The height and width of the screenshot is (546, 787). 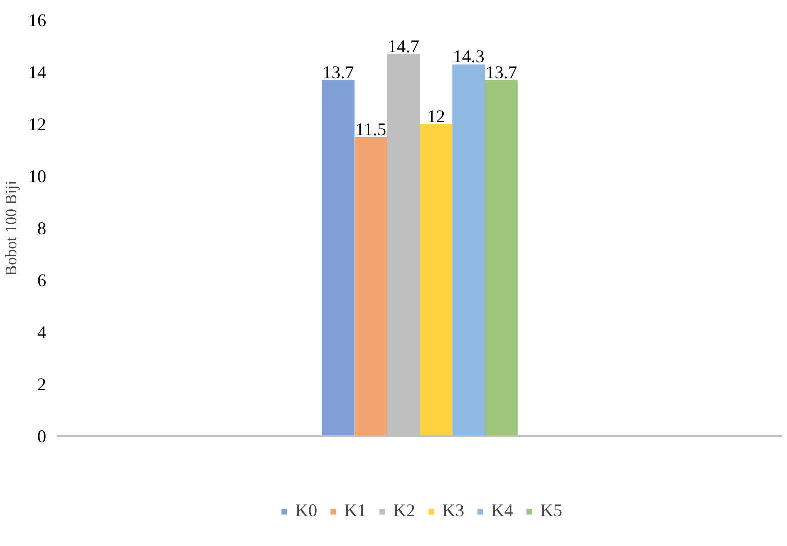 What do you see at coordinates (37, 176) in the screenshot?
I see `y-tick-label: 10` at bounding box center [37, 176].